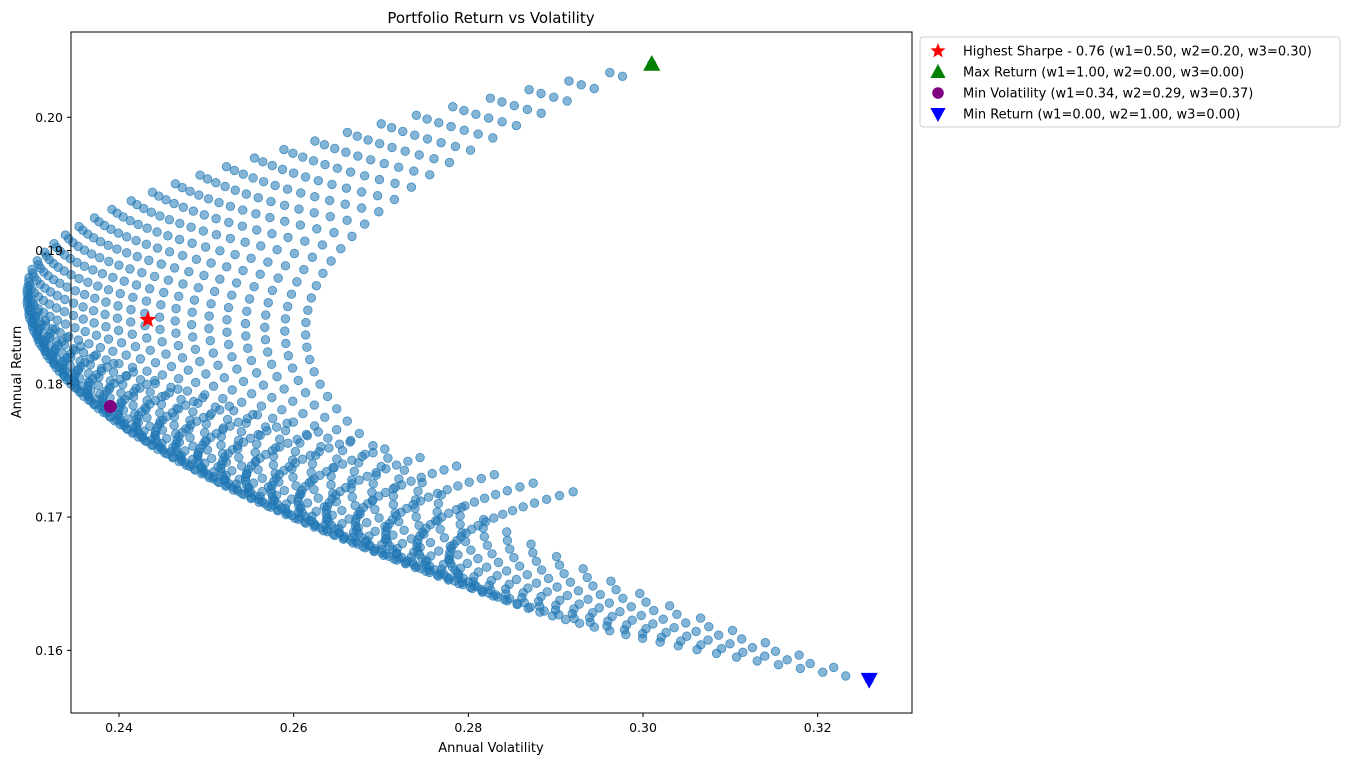  Describe the element at coordinates (1103, 73) in the screenshot. I see `legend-label: Max Return (w1=1.00, w2=0.00, w3=0.00)` at that location.